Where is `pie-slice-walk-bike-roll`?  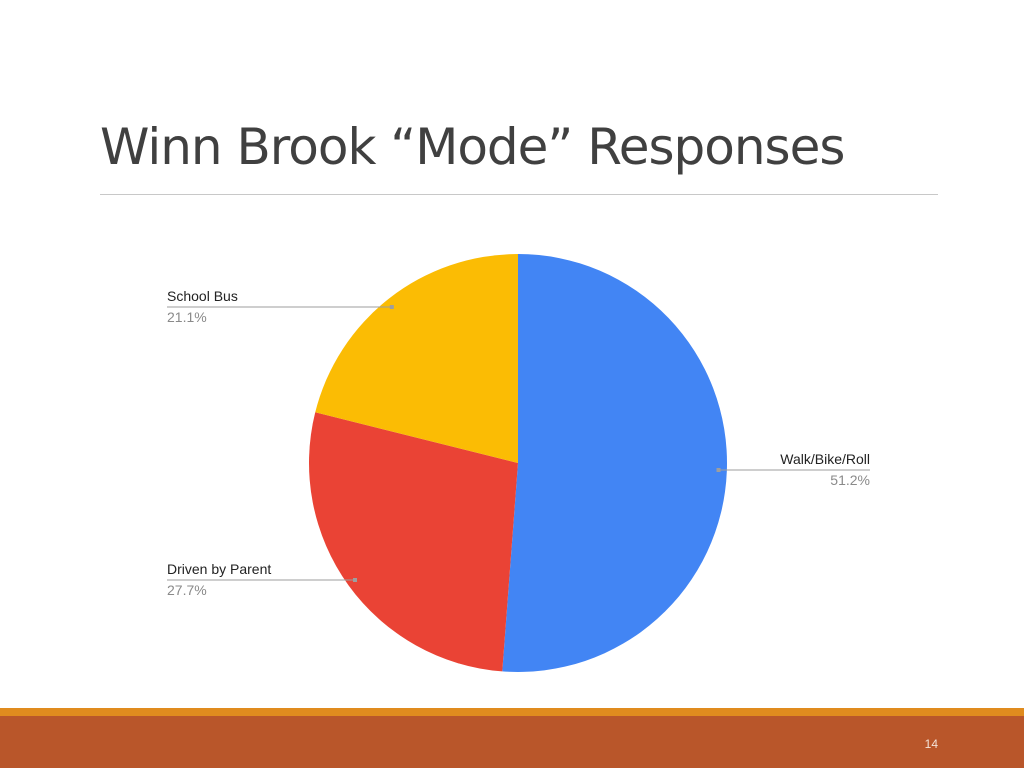 pie-slice-walk-bike-roll is located at coordinates (615, 463).